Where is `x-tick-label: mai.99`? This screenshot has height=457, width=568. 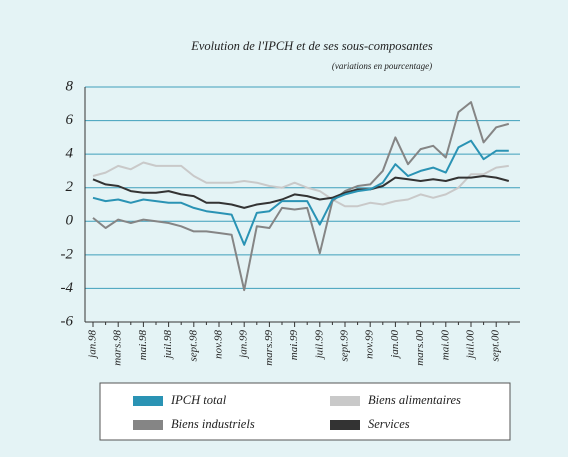 x-tick-label: mai.99 is located at coordinates (294, 345).